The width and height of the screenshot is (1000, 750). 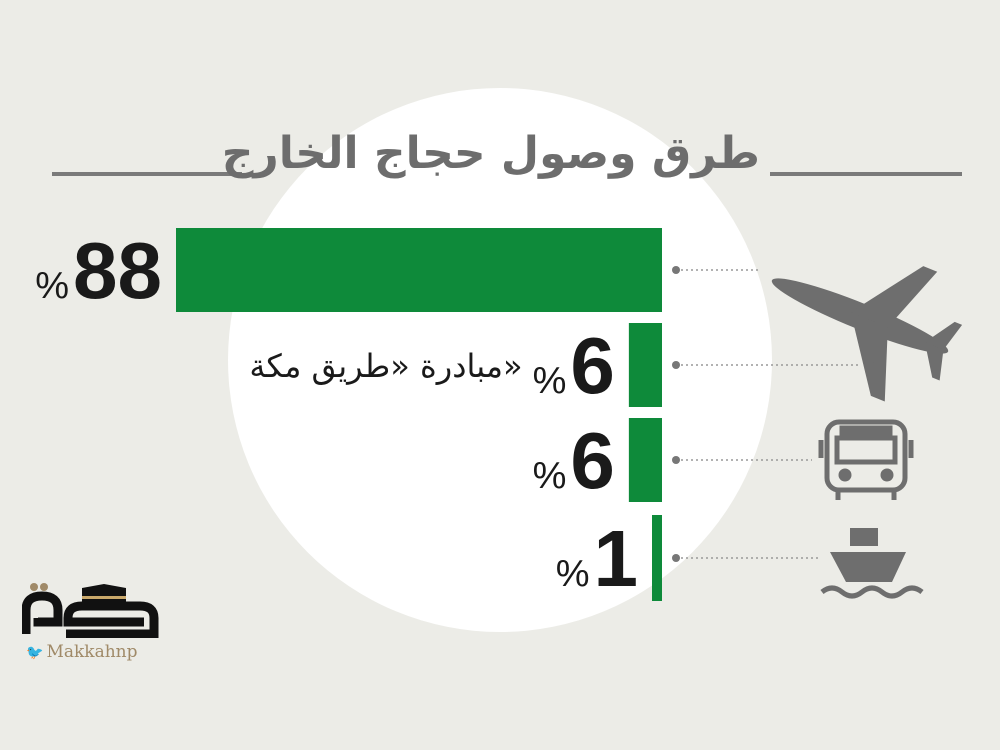 I want to click on bus-icon, so click(x=866, y=459).